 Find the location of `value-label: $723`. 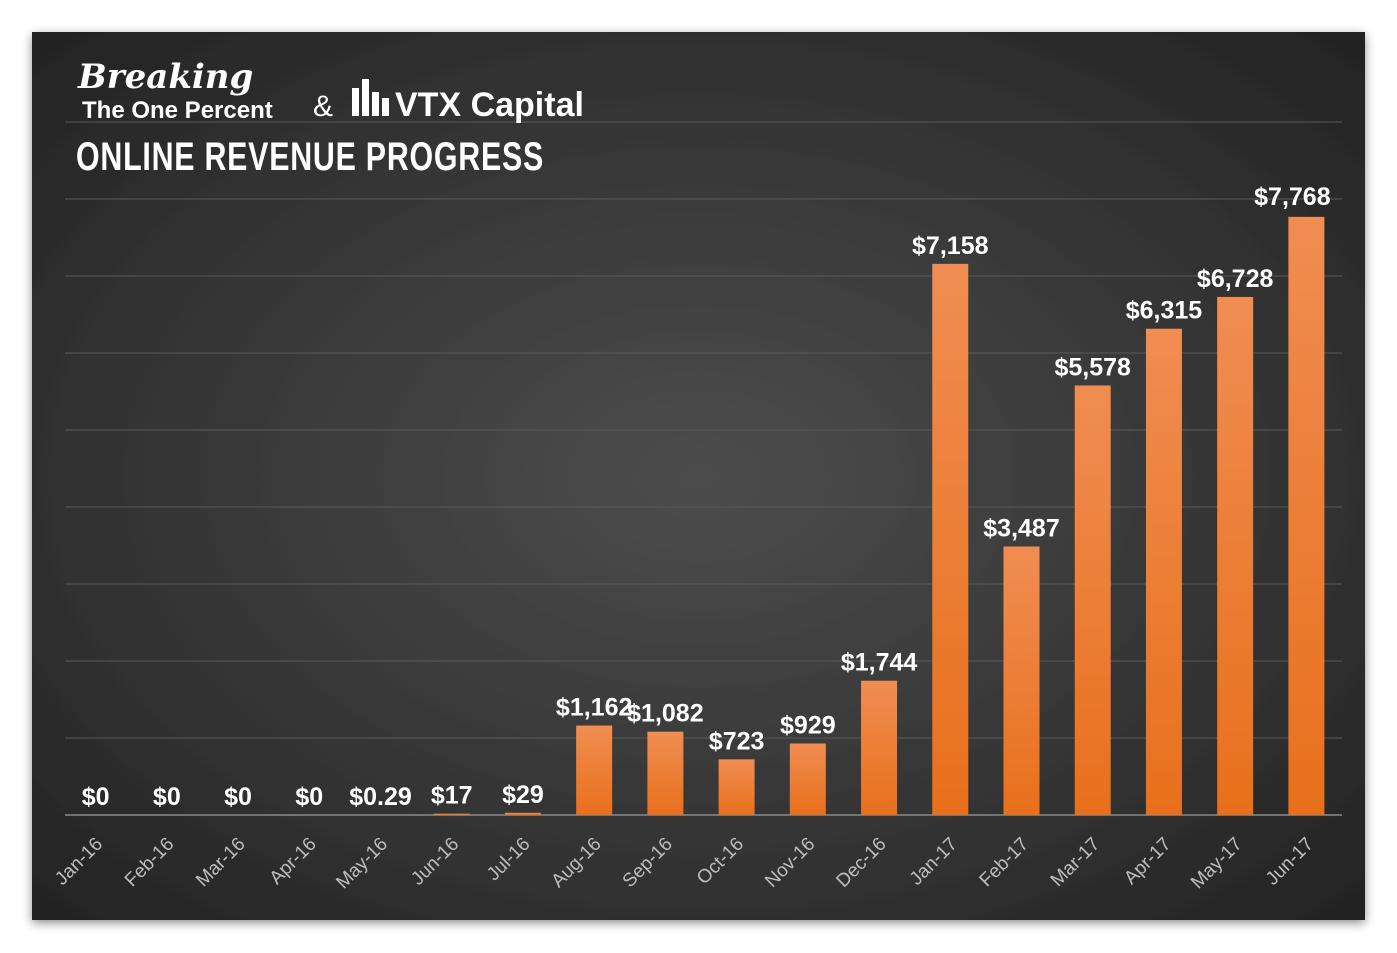

value-label: $723 is located at coordinates (737, 741).